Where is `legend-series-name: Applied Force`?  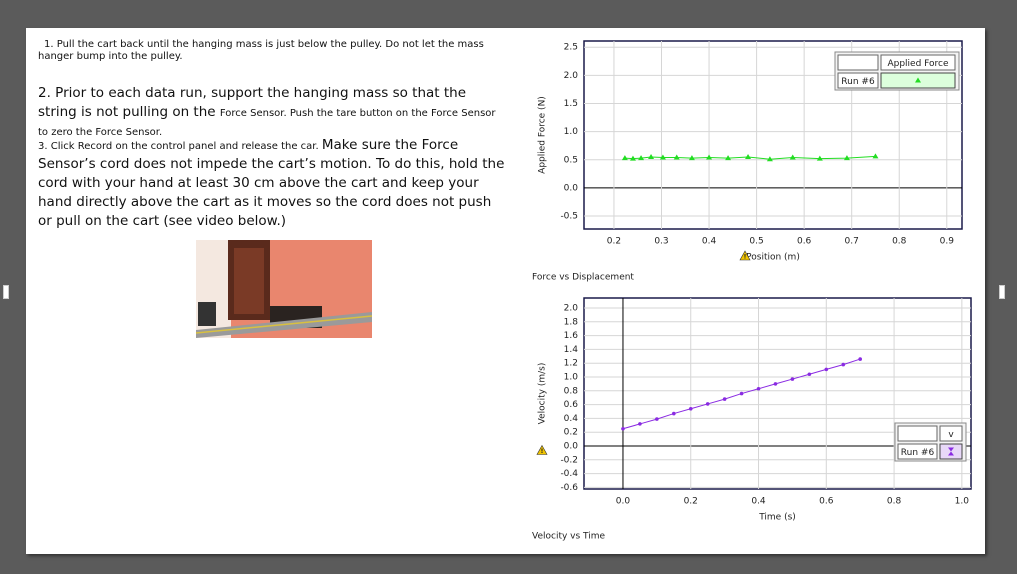
legend-series-name: Applied Force is located at coordinates (918, 64).